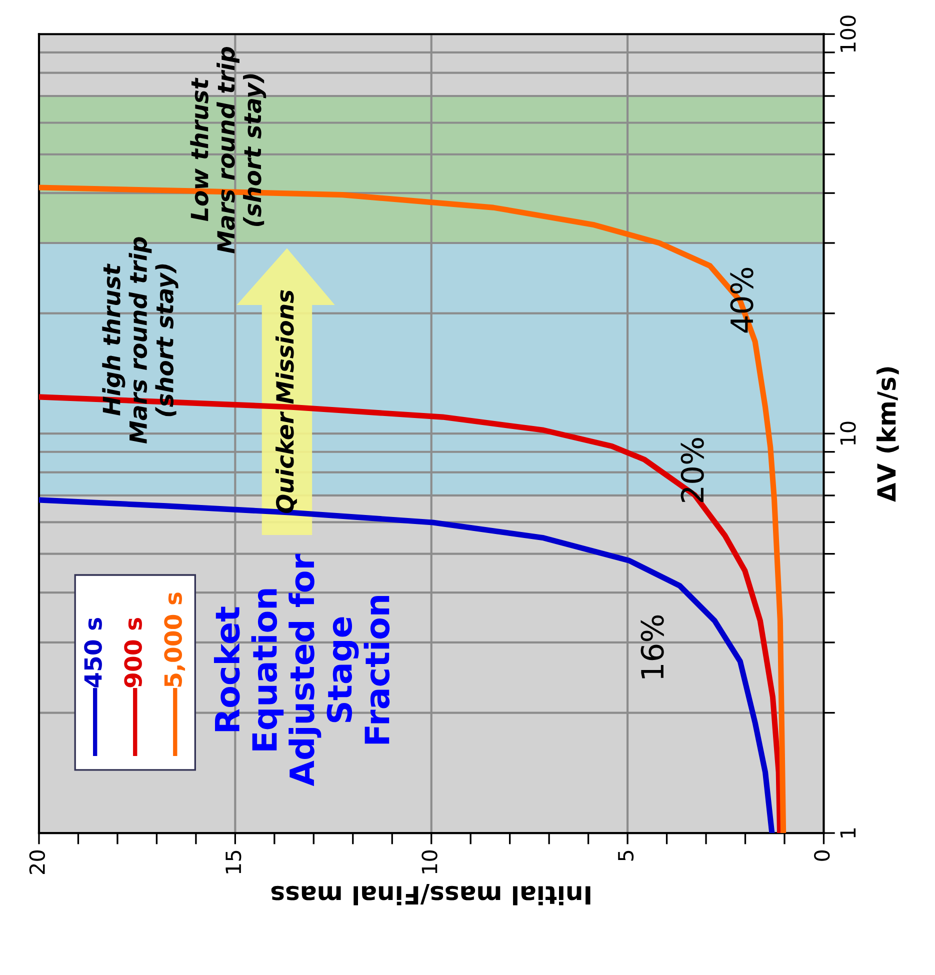  What do you see at coordinates (430, 862) in the screenshot?
I see `x-tick-label: 10` at bounding box center [430, 862].